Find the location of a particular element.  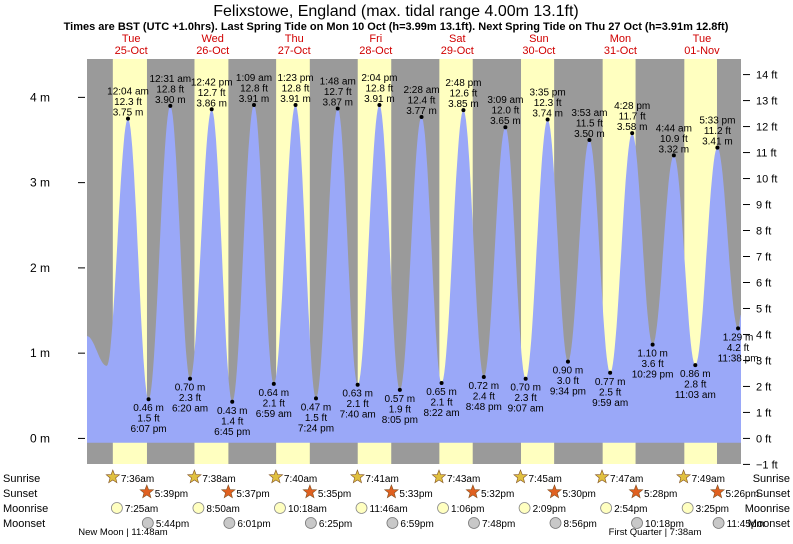

day-of-week-label: Thu is located at coordinates (294, 39).